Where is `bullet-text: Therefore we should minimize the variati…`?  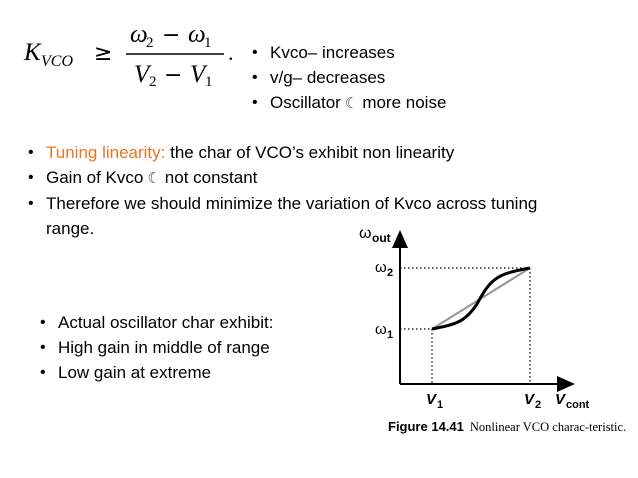
bullet-text: Therefore we should minimize the variati… is located at coordinates (292, 203).